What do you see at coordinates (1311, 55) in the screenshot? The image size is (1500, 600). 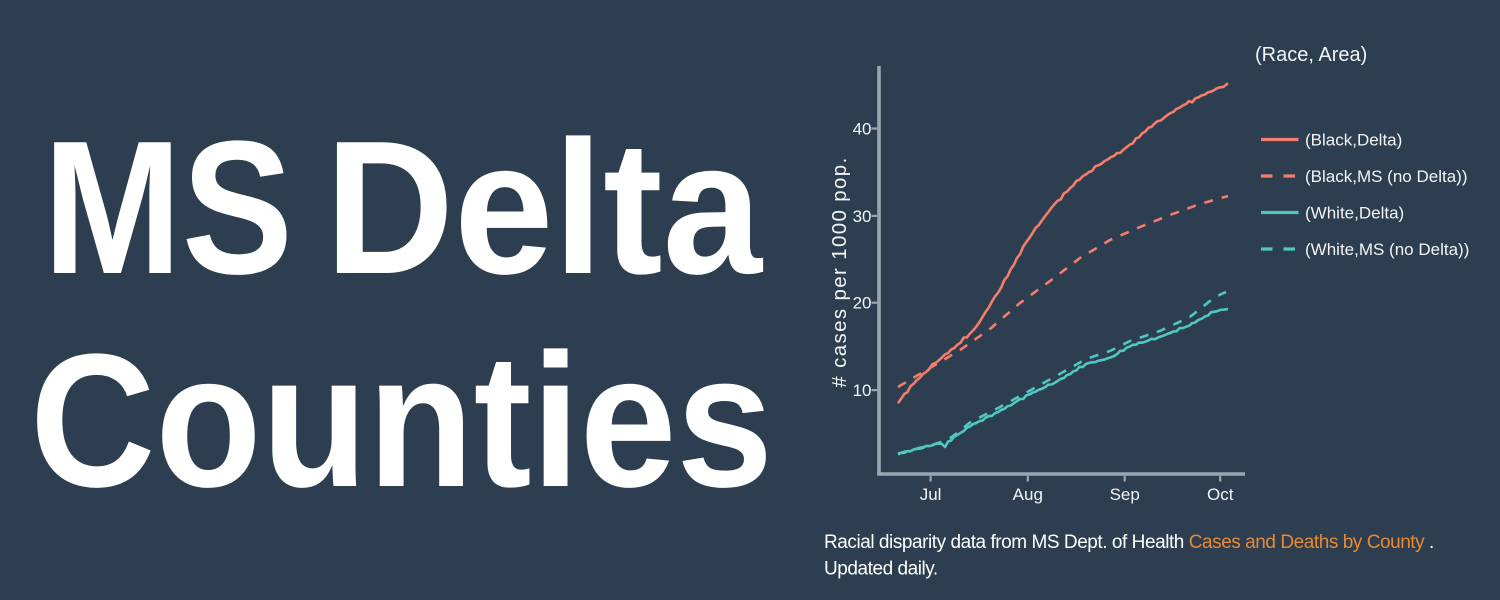 I see `svg-text: (Race, Area)` at bounding box center [1311, 55].